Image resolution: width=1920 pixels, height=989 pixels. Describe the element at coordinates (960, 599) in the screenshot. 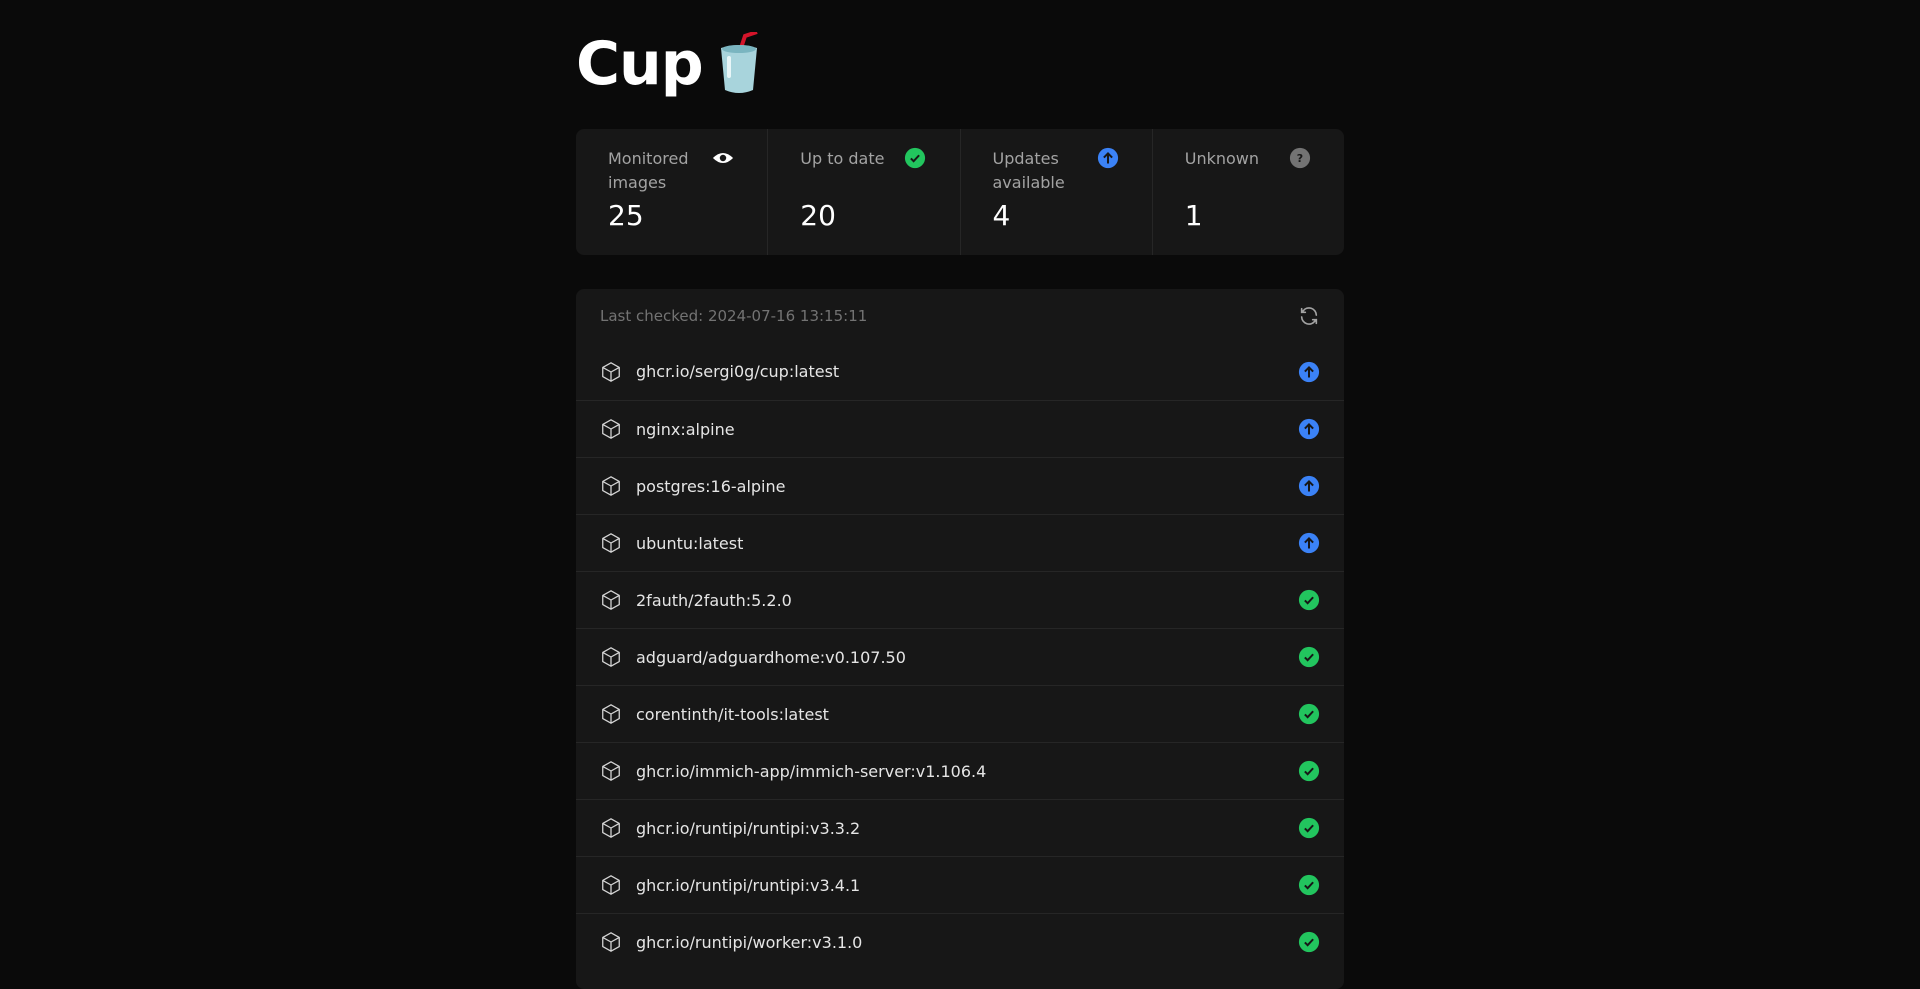

I see `list-item: 2fauth/2fauth:5.2.0` at that location.